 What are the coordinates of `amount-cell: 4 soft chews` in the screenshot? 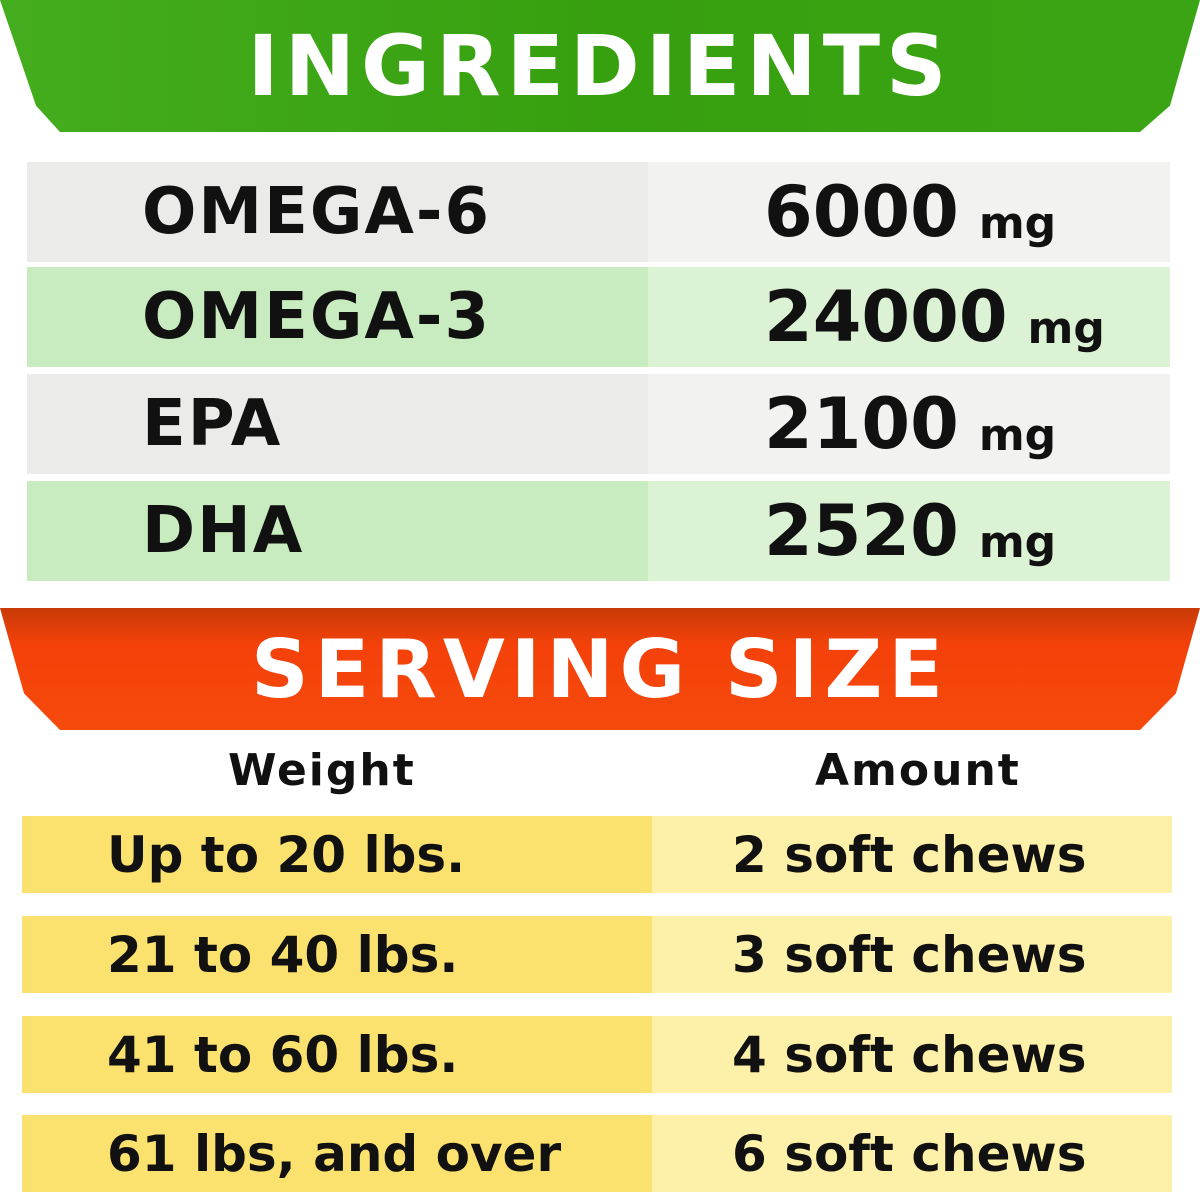 It's located at (912, 1054).